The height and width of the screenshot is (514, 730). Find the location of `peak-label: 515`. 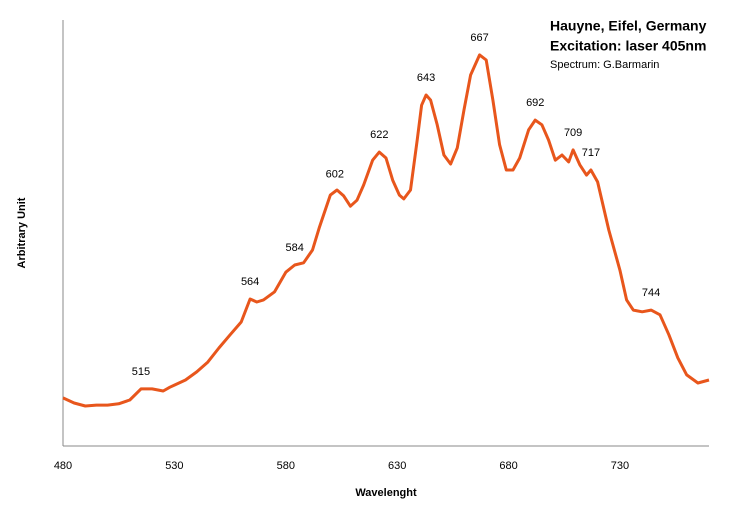

peak-label: 515 is located at coordinates (141, 372).